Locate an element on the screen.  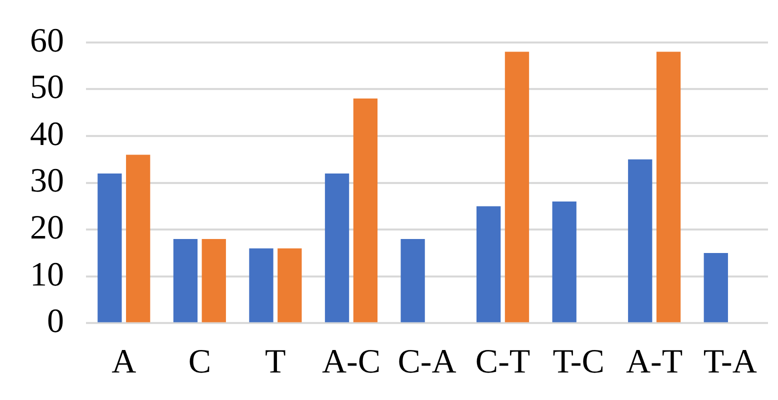
y-tick-label: 40 is located at coordinates (47, 134).